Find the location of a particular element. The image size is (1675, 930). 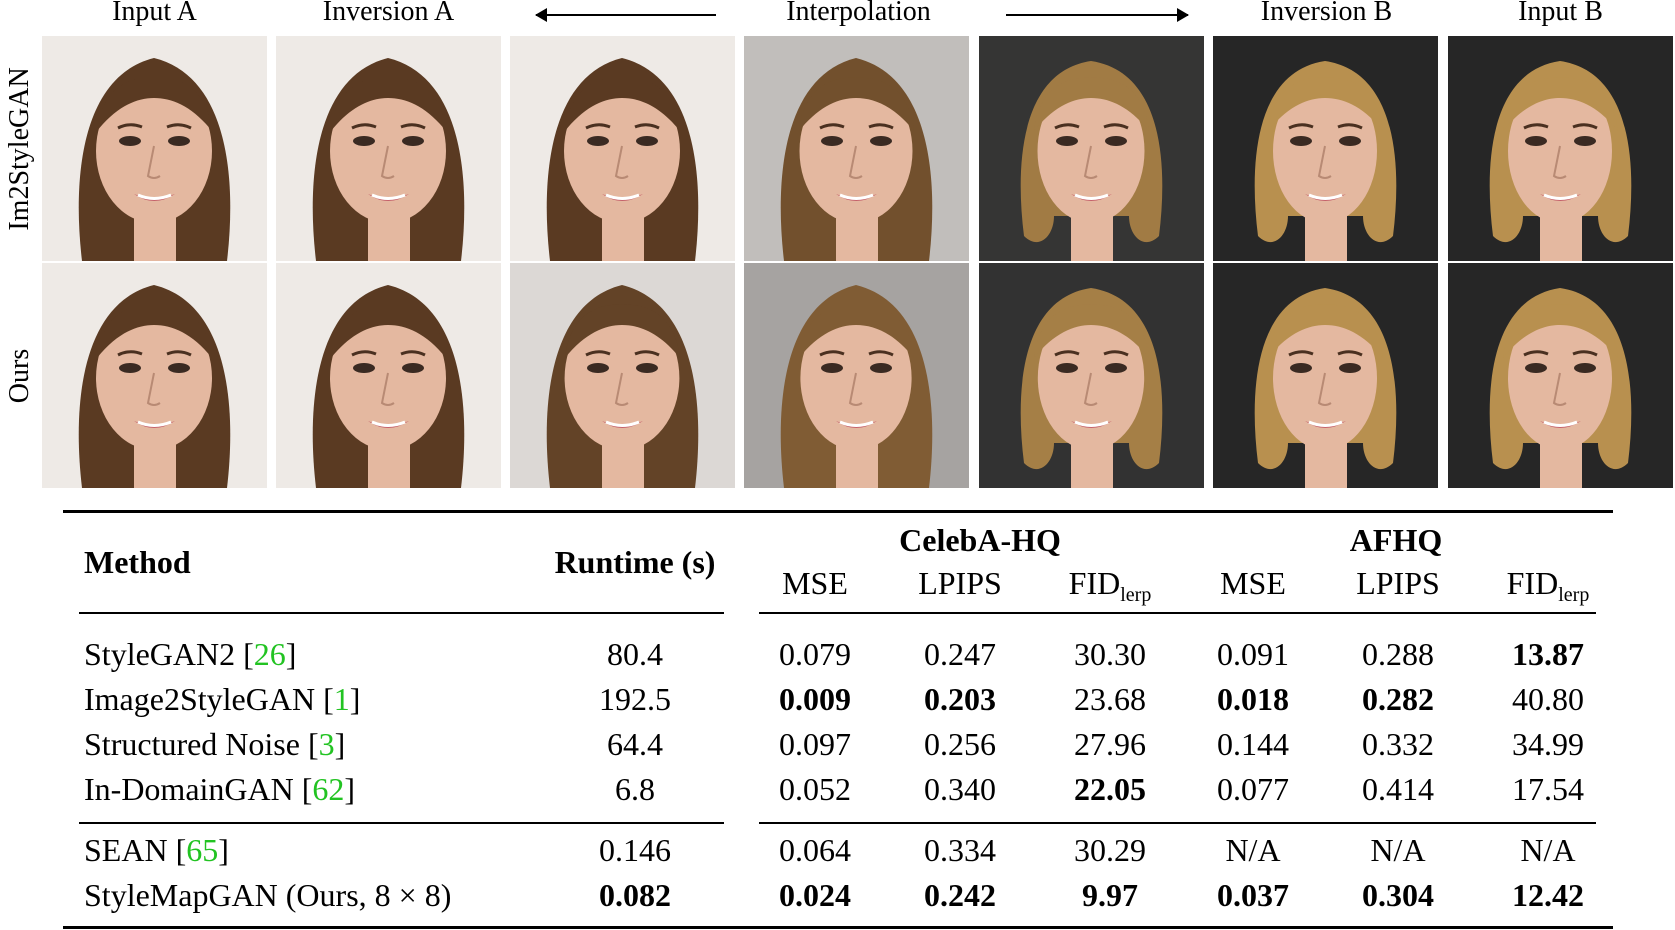

cell-a-mse: 0.037 is located at coordinates (1253, 895).